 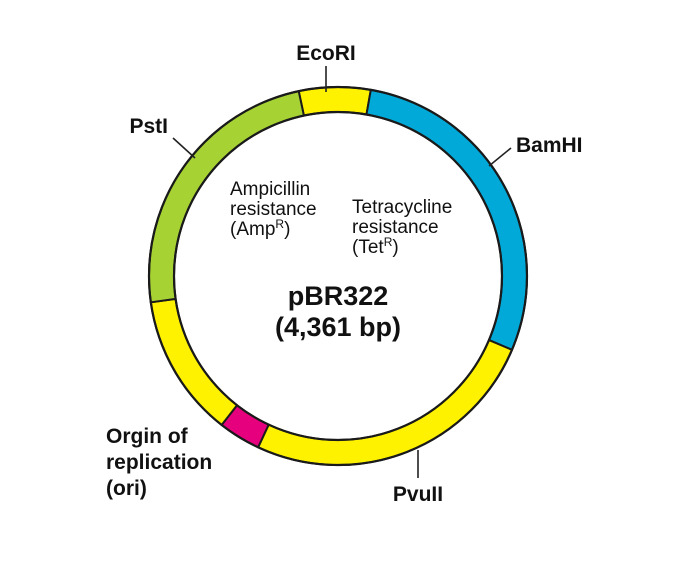 I want to click on pvuii-label: PvuII, so click(x=418, y=494).